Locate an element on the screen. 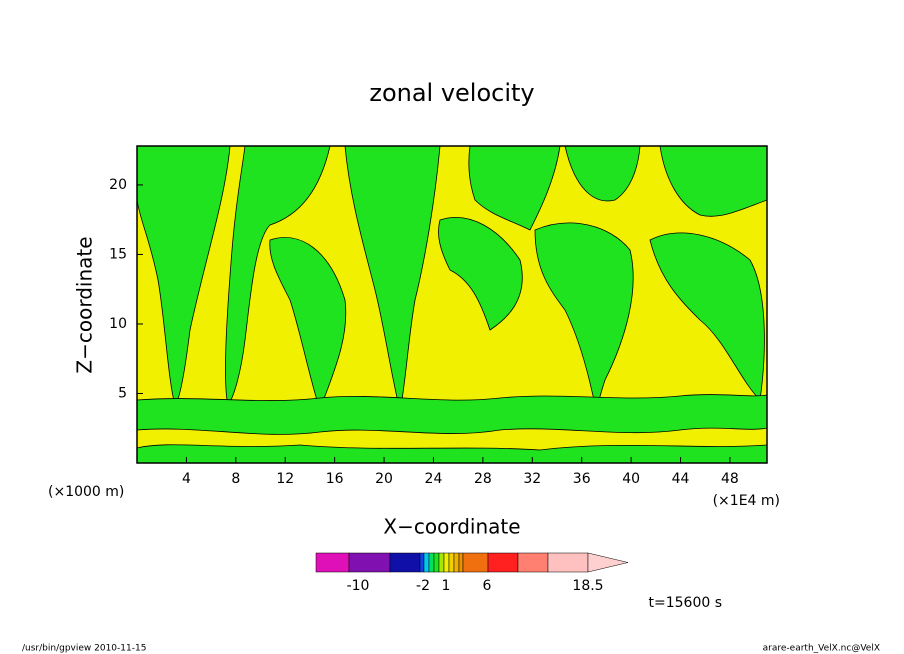 The width and height of the screenshot is (904, 654). colorbar-label: 18.5 is located at coordinates (587, 586).